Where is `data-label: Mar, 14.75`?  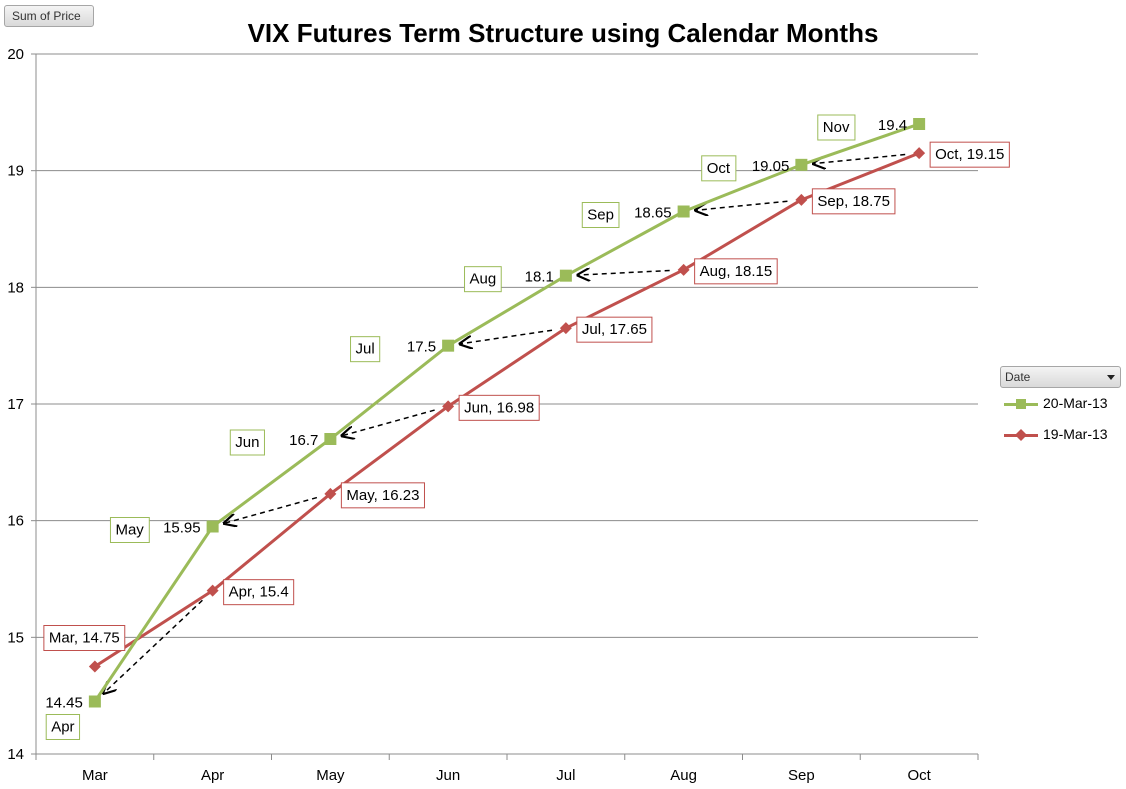 data-label: Mar, 14.75 is located at coordinates (84, 638).